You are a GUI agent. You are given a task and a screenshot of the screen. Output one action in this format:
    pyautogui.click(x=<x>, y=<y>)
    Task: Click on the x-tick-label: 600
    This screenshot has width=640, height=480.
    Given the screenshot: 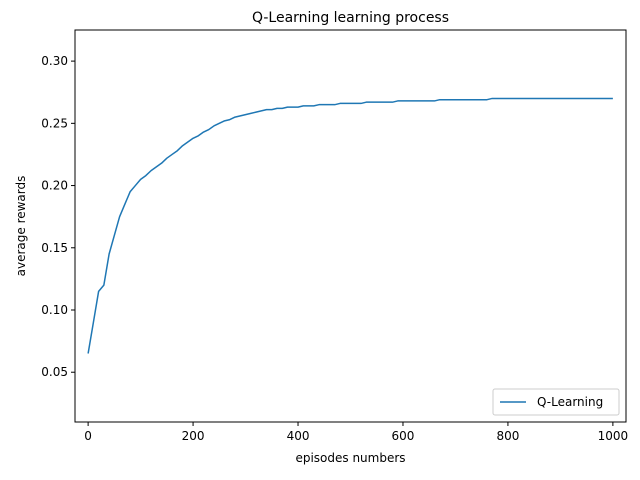 What is the action you would take?
    pyautogui.click(x=403, y=436)
    